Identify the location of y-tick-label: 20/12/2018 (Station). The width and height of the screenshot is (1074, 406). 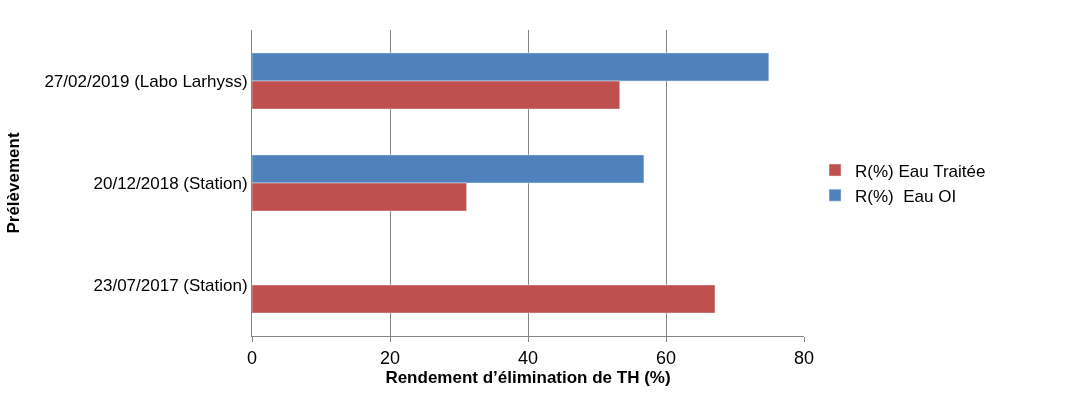
(170, 183).